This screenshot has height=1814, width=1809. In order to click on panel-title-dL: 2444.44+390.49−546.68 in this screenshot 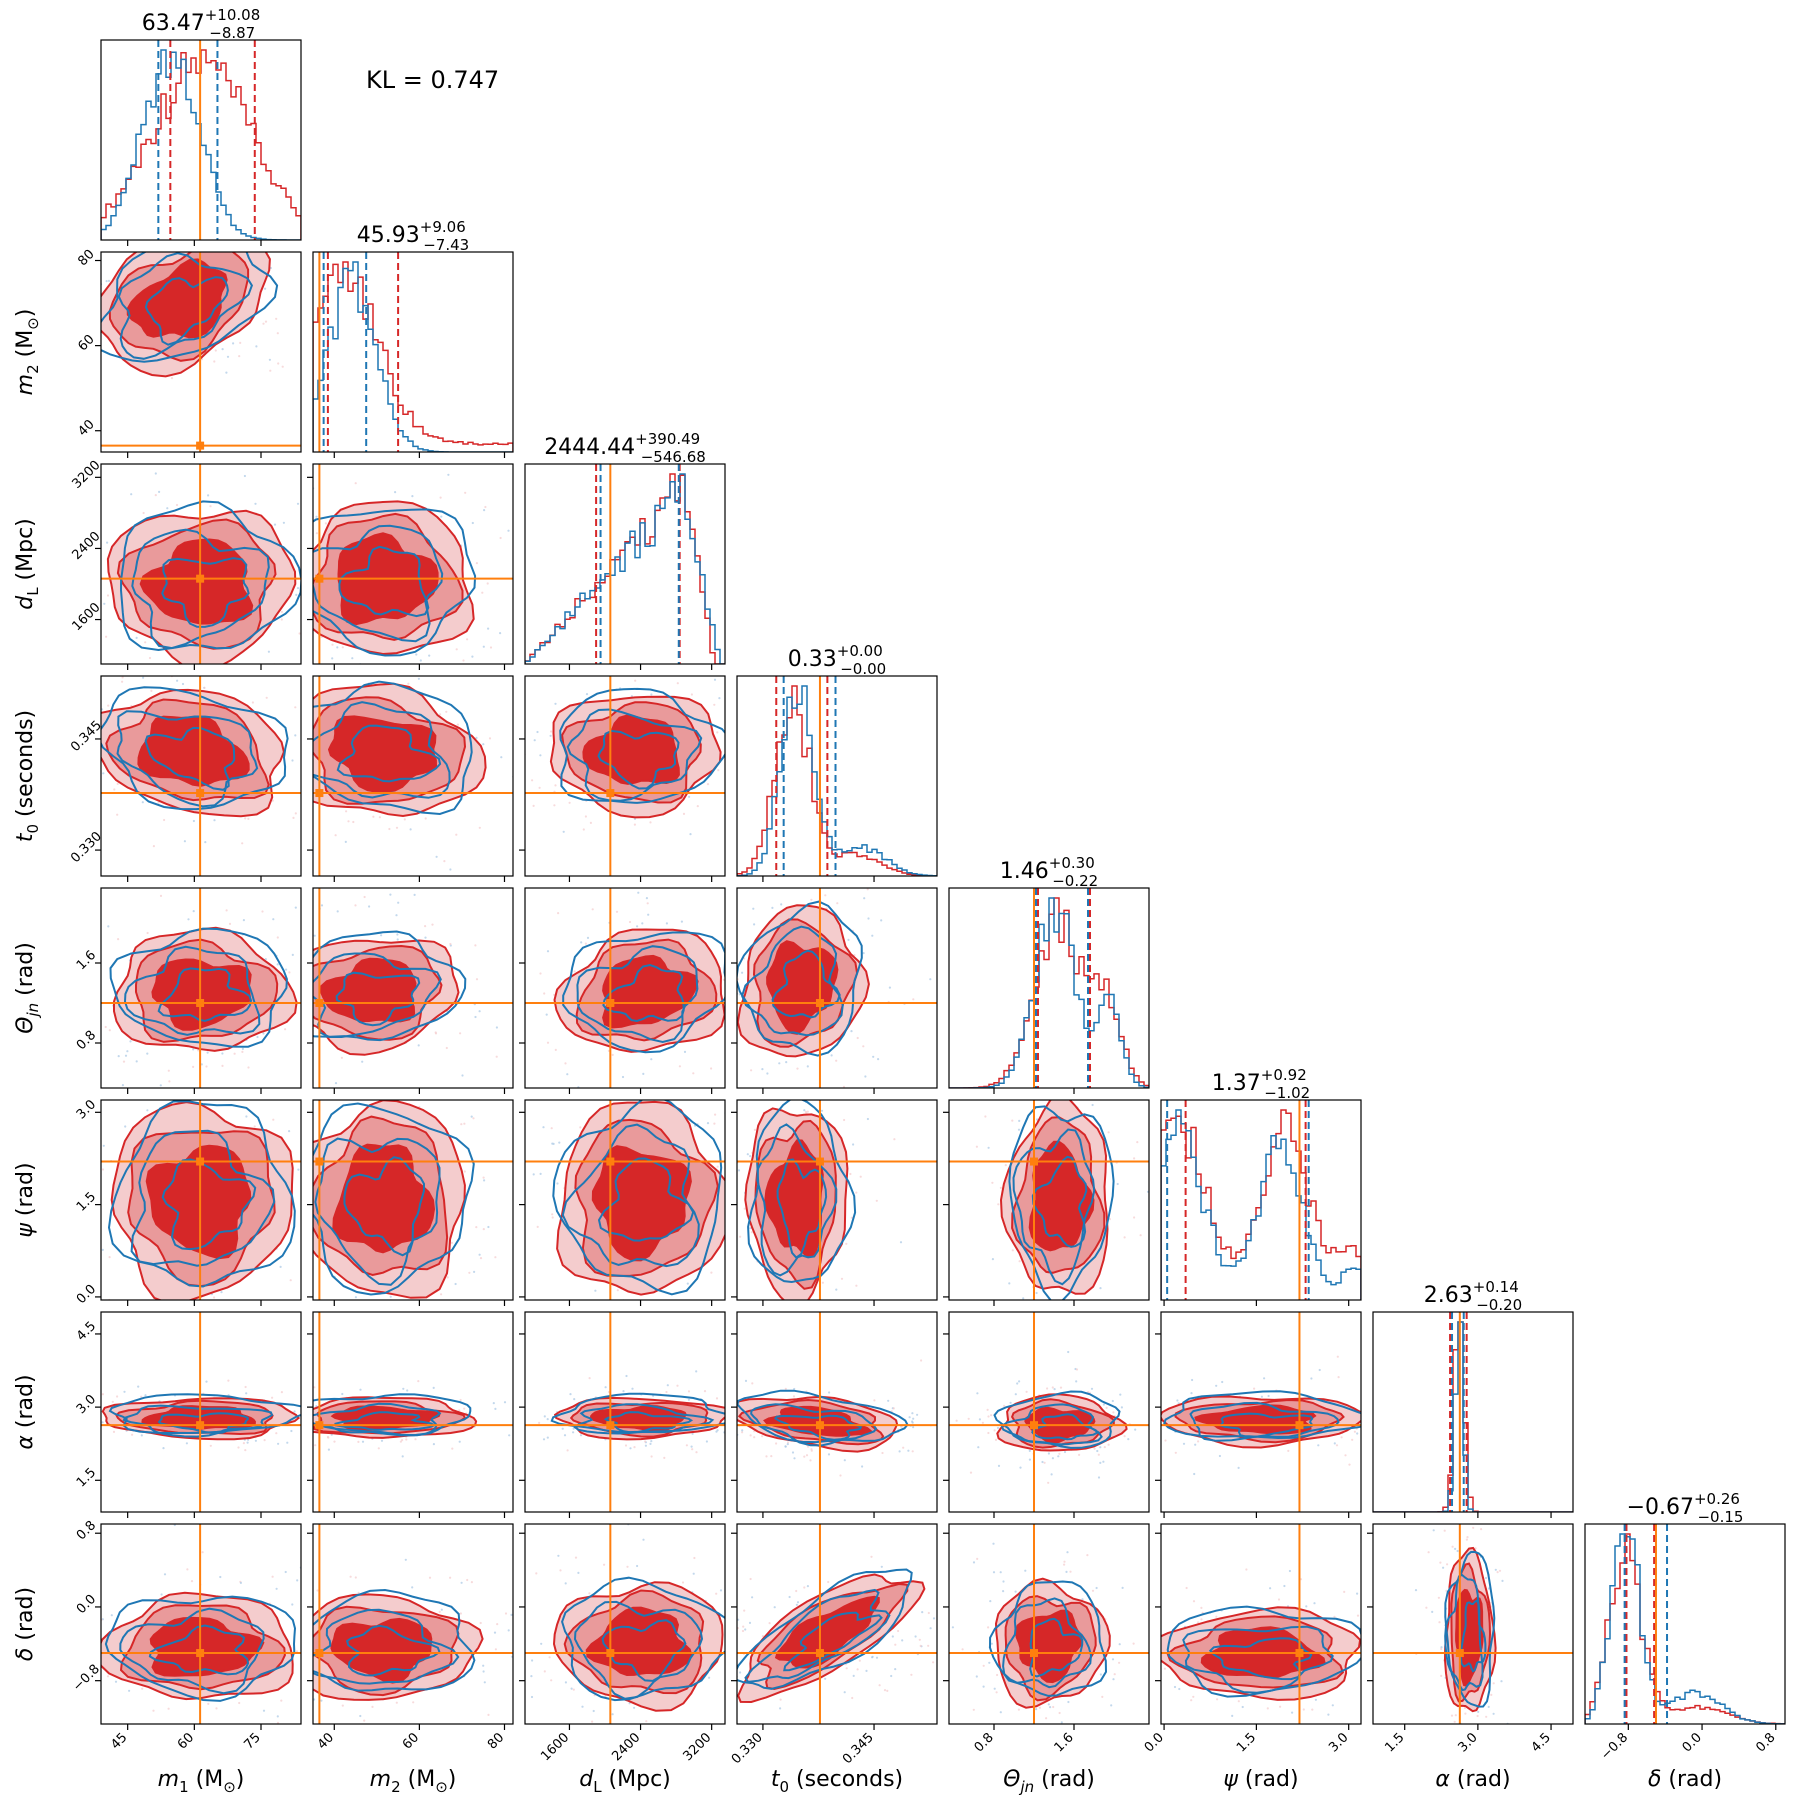, I will do `click(625, 448)`.